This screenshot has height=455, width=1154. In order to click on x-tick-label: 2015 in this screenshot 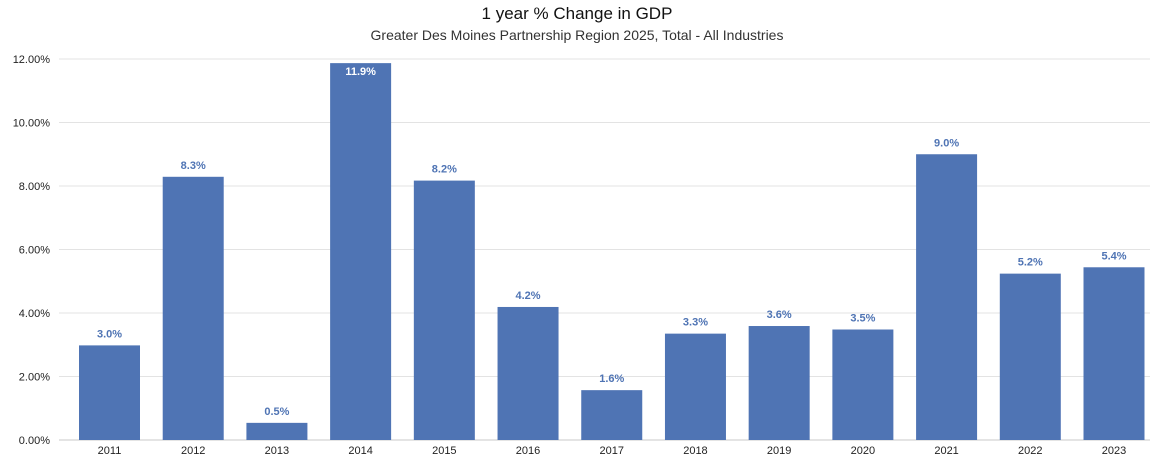, I will do `click(444, 450)`.